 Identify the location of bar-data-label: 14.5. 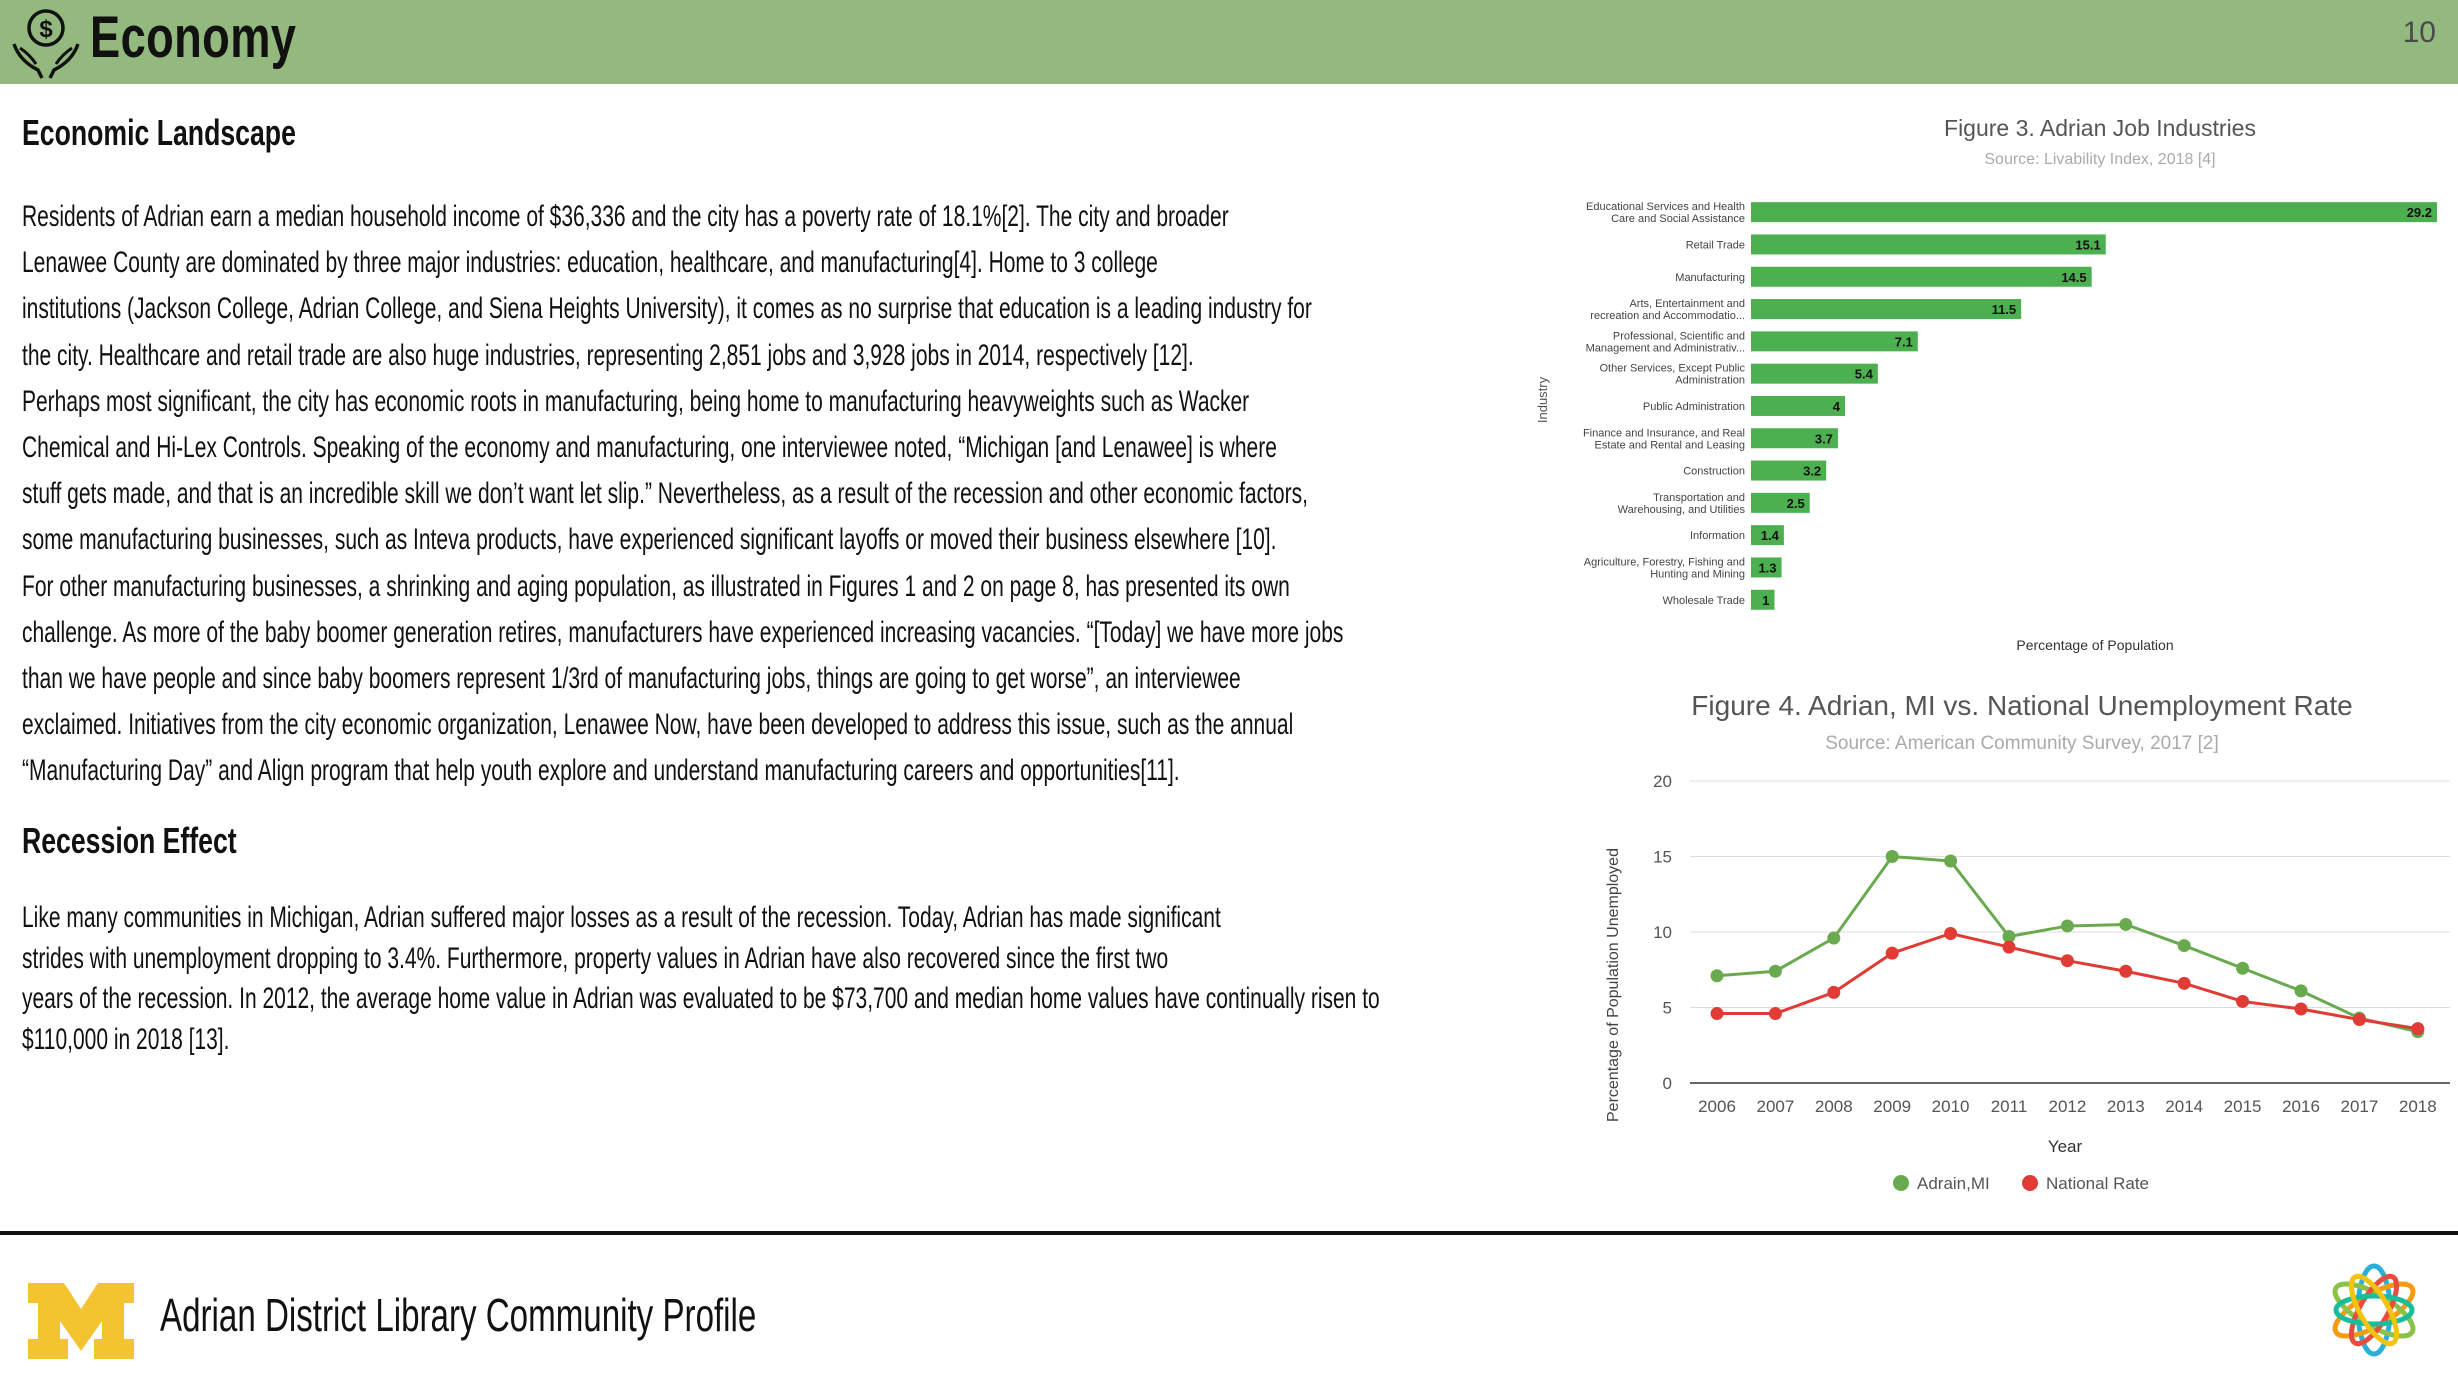
(2073, 277).